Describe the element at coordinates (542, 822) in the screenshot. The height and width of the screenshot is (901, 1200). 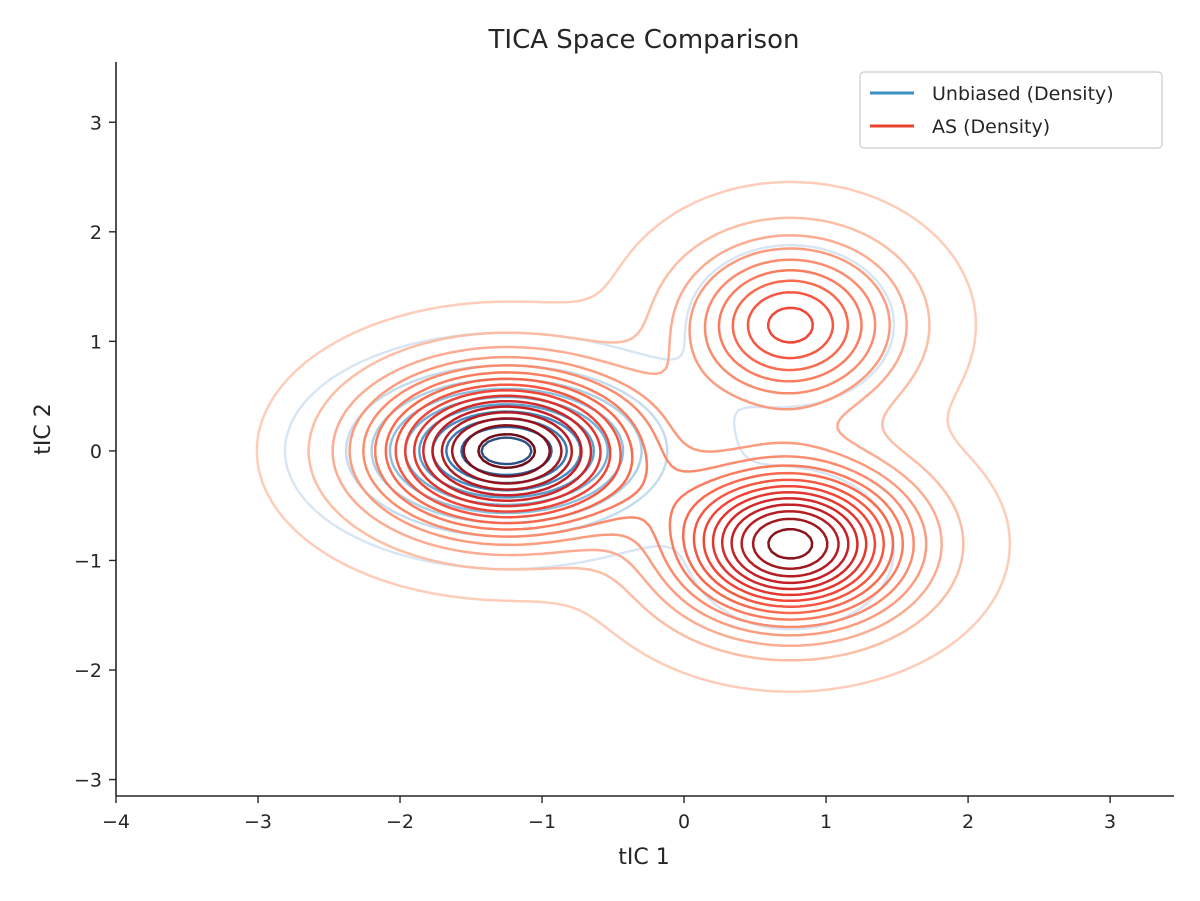
I see `x-tick-label: −1` at that location.